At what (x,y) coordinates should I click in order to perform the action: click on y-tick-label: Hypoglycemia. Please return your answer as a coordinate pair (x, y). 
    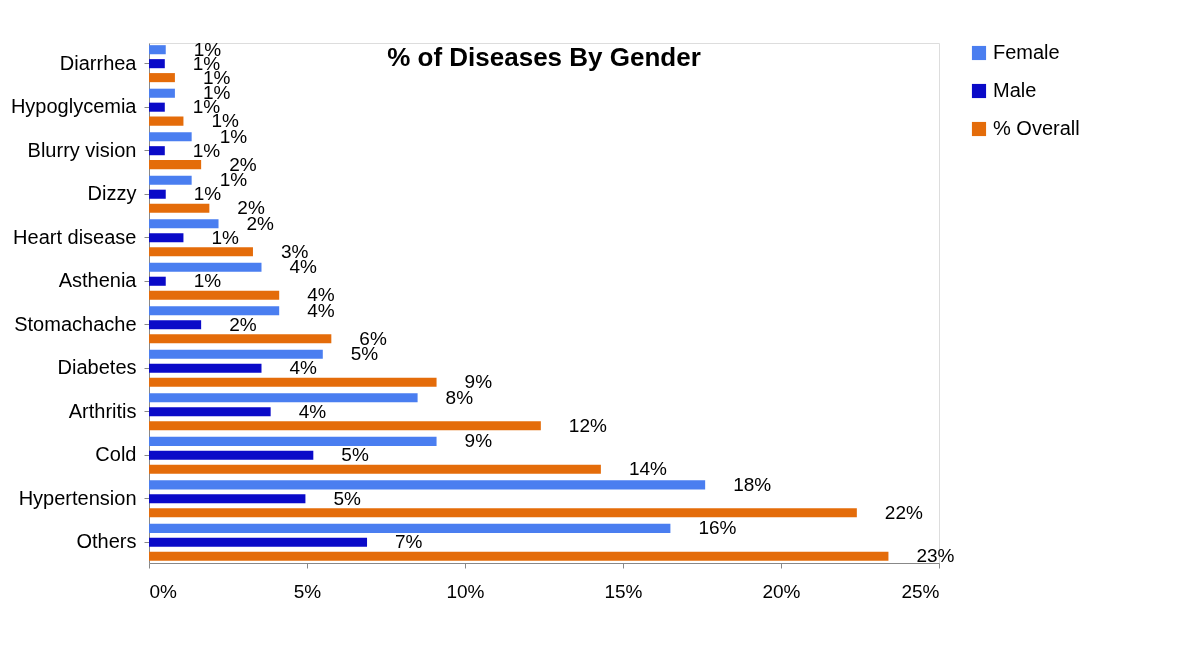
    Looking at the image, I should click on (74, 106).